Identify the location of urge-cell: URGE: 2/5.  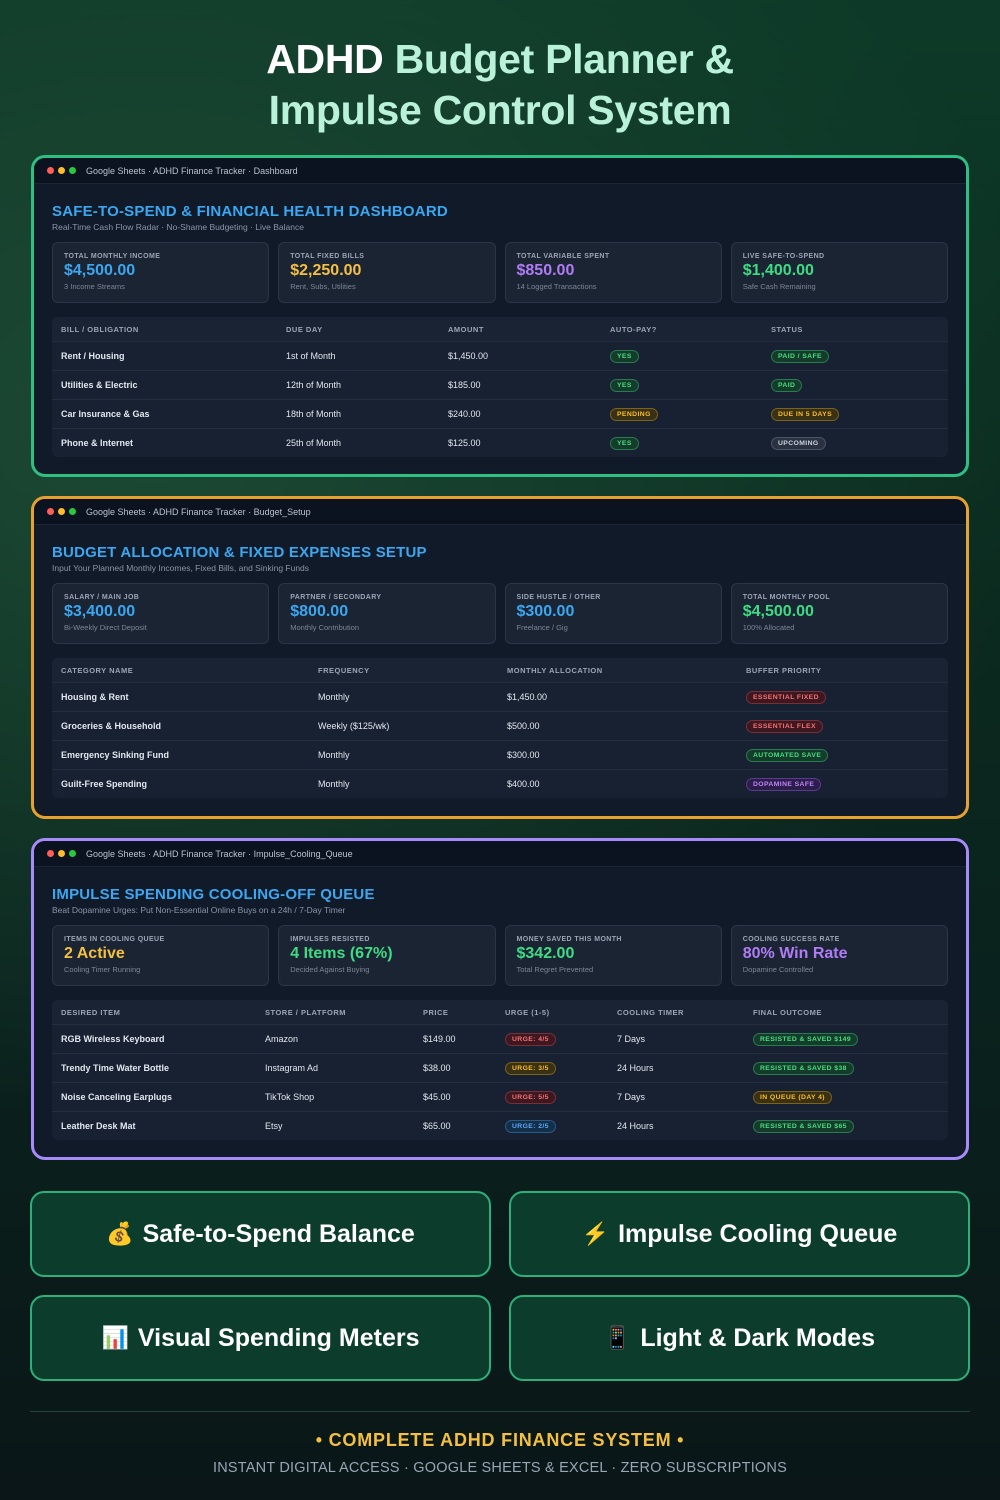
(552, 1126).